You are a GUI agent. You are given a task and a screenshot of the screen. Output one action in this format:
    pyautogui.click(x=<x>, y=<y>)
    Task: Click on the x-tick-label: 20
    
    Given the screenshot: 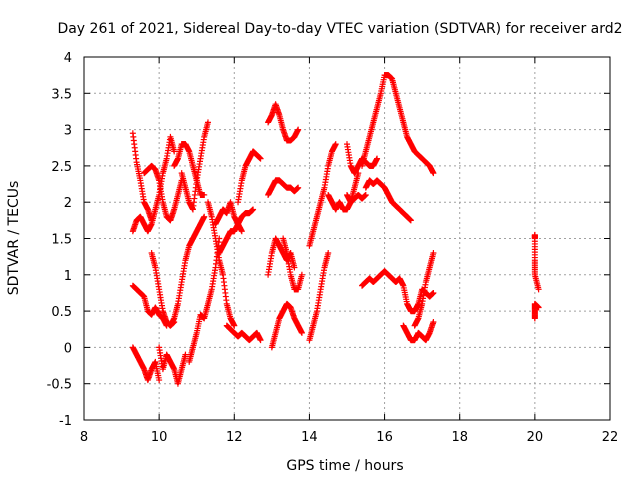 What is the action you would take?
    pyautogui.click(x=535, y=437)
    